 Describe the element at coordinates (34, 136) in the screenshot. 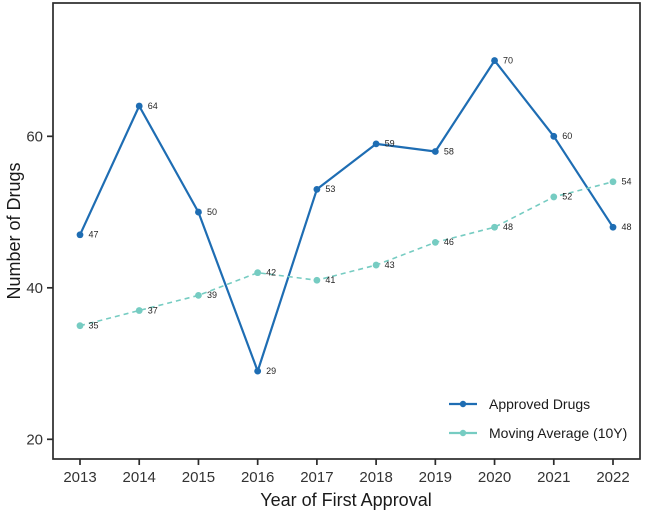

I see `y-tick-label: 60` at that location.